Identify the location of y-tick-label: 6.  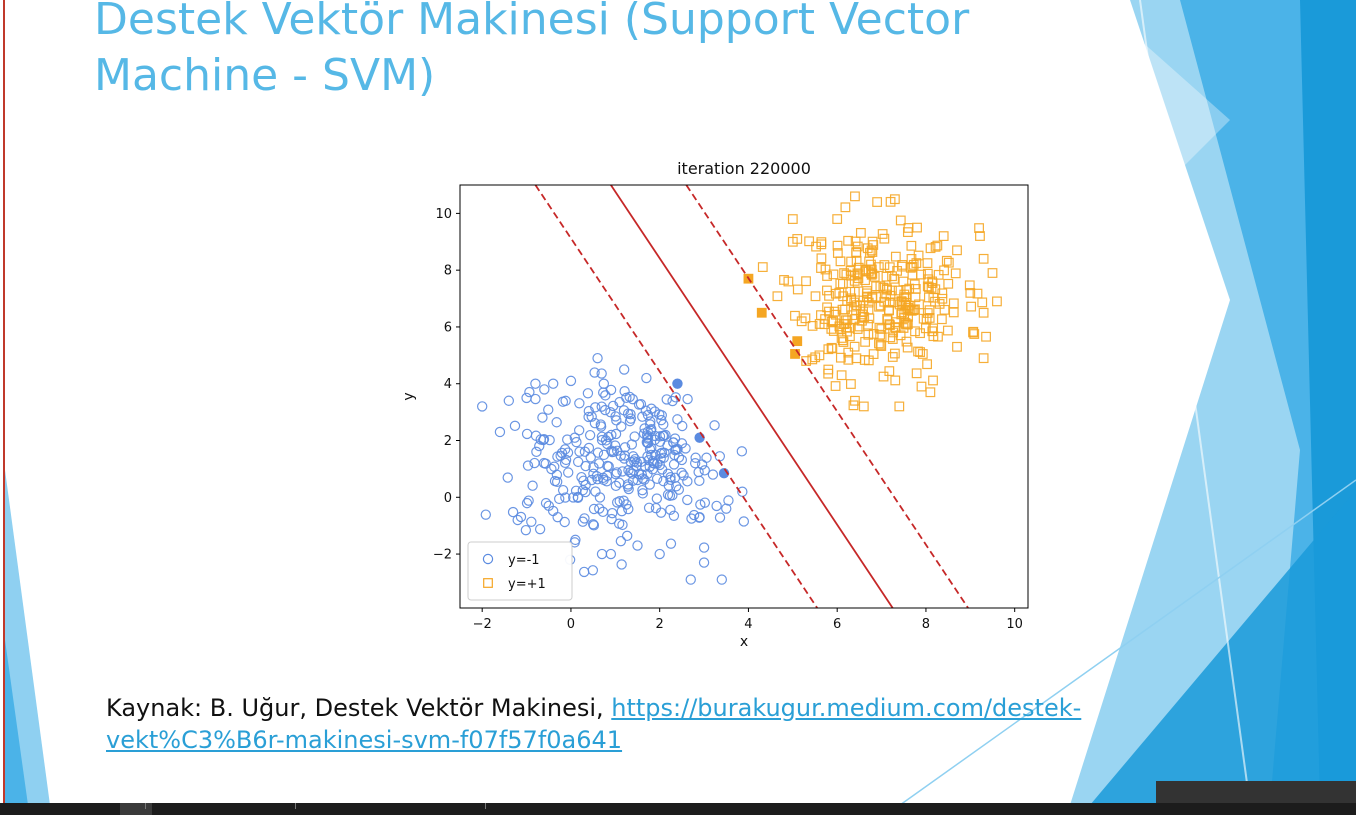
(448, 327).